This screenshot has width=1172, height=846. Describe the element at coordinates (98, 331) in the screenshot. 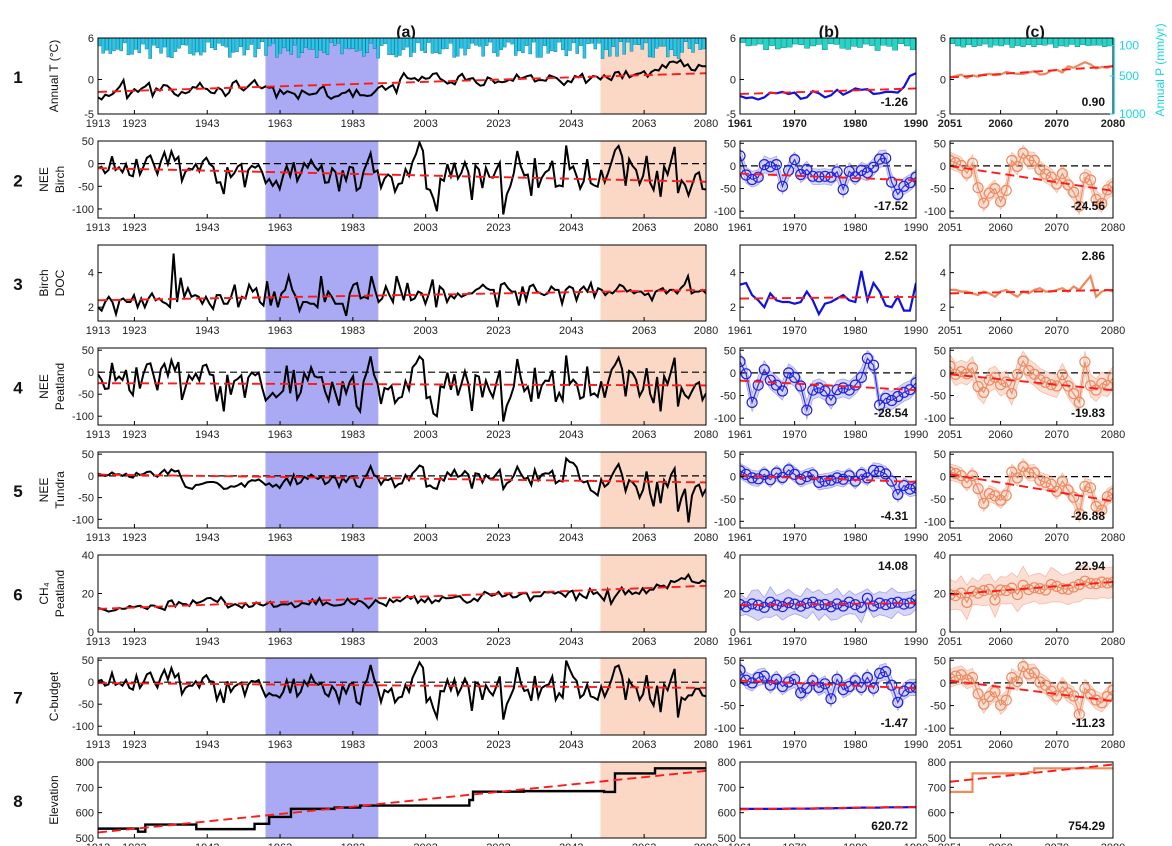

I see `x-tick-label: 1913` at that location.